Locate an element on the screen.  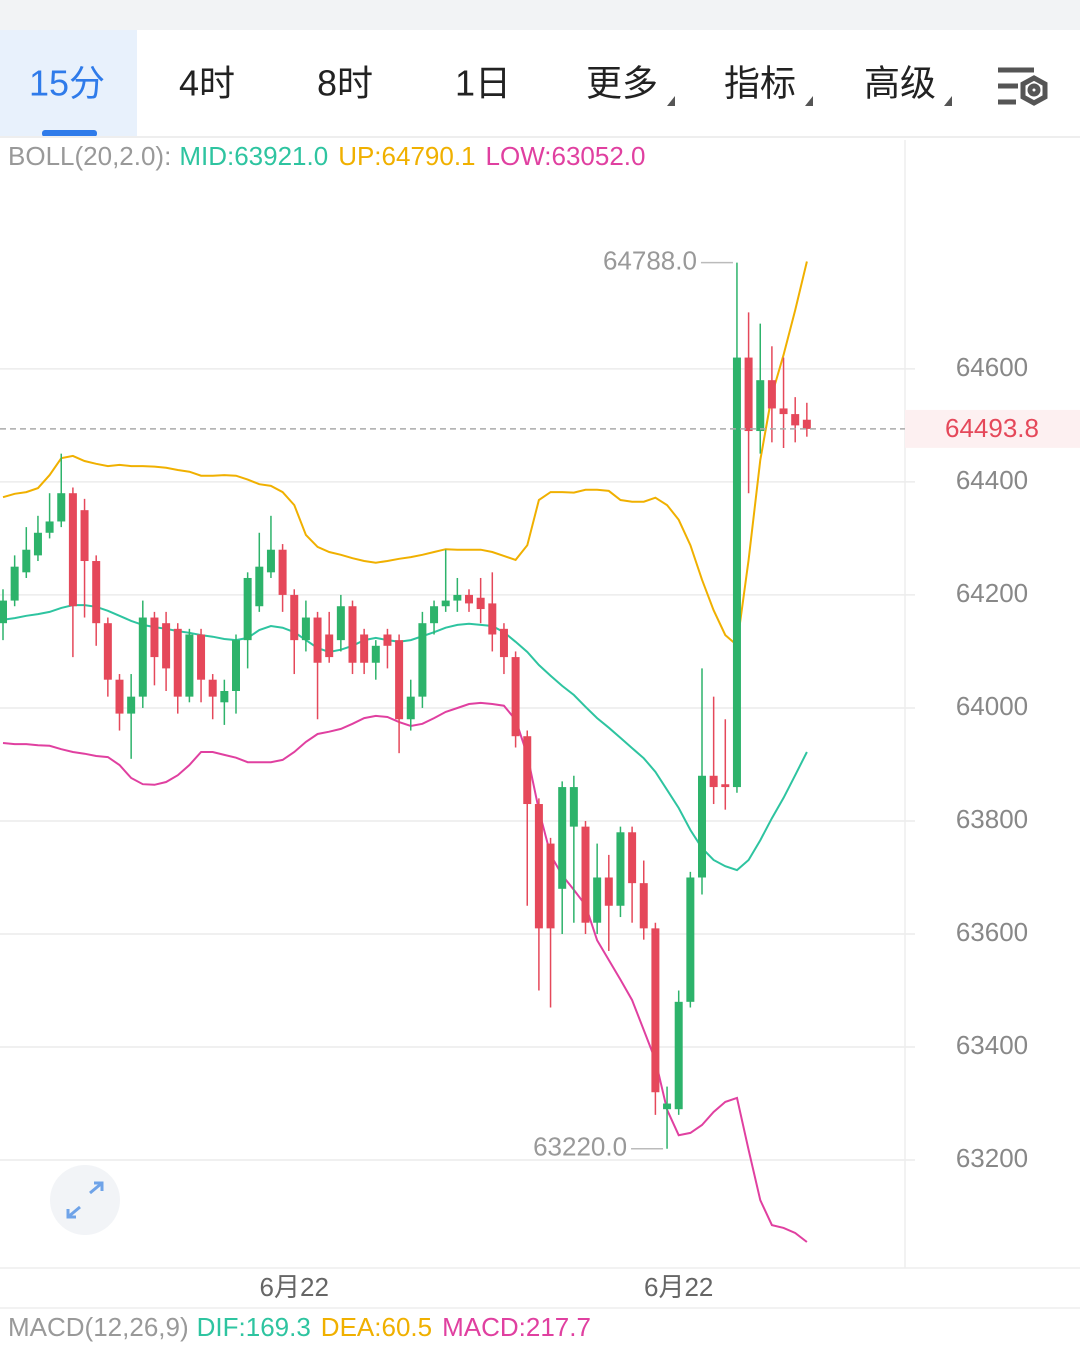
status-bar is located at coordinates (540, 15).